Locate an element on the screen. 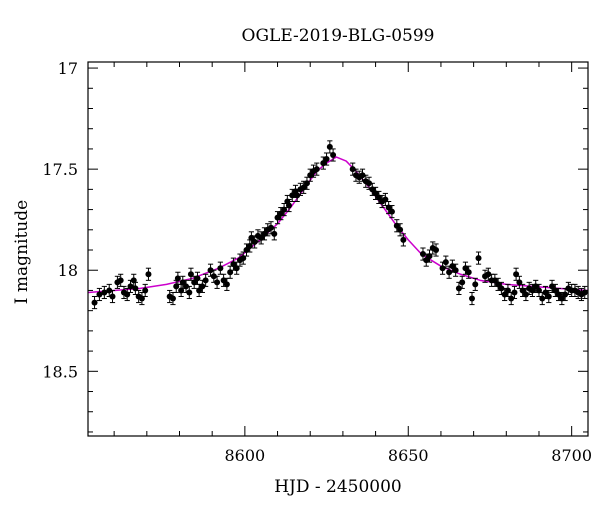  y-tick-label: 17.5 is located at coordinates (60, 169).